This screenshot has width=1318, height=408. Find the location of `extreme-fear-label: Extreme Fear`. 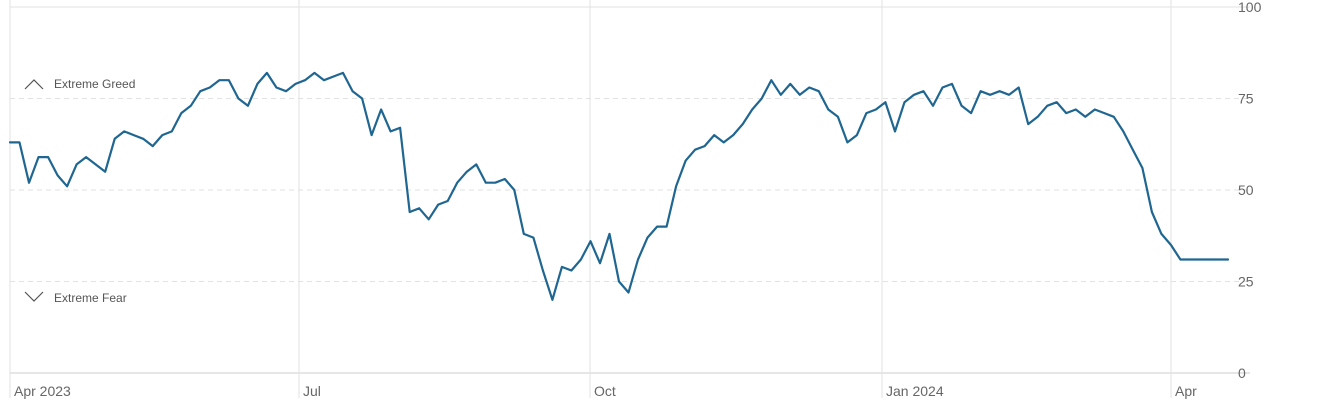

extreme-fear-label: Extreme Fear is located at coordinates (90, 298).